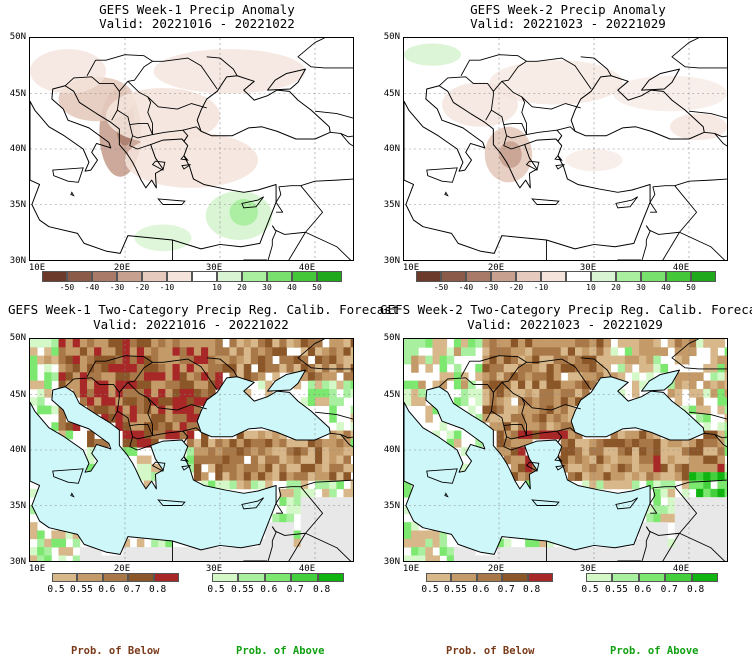 The height and width of the screenshot is (662, 752). Describe the element at coordinates (489, 577) in the screenshot. I see `below-probability-colorbar` at that location.